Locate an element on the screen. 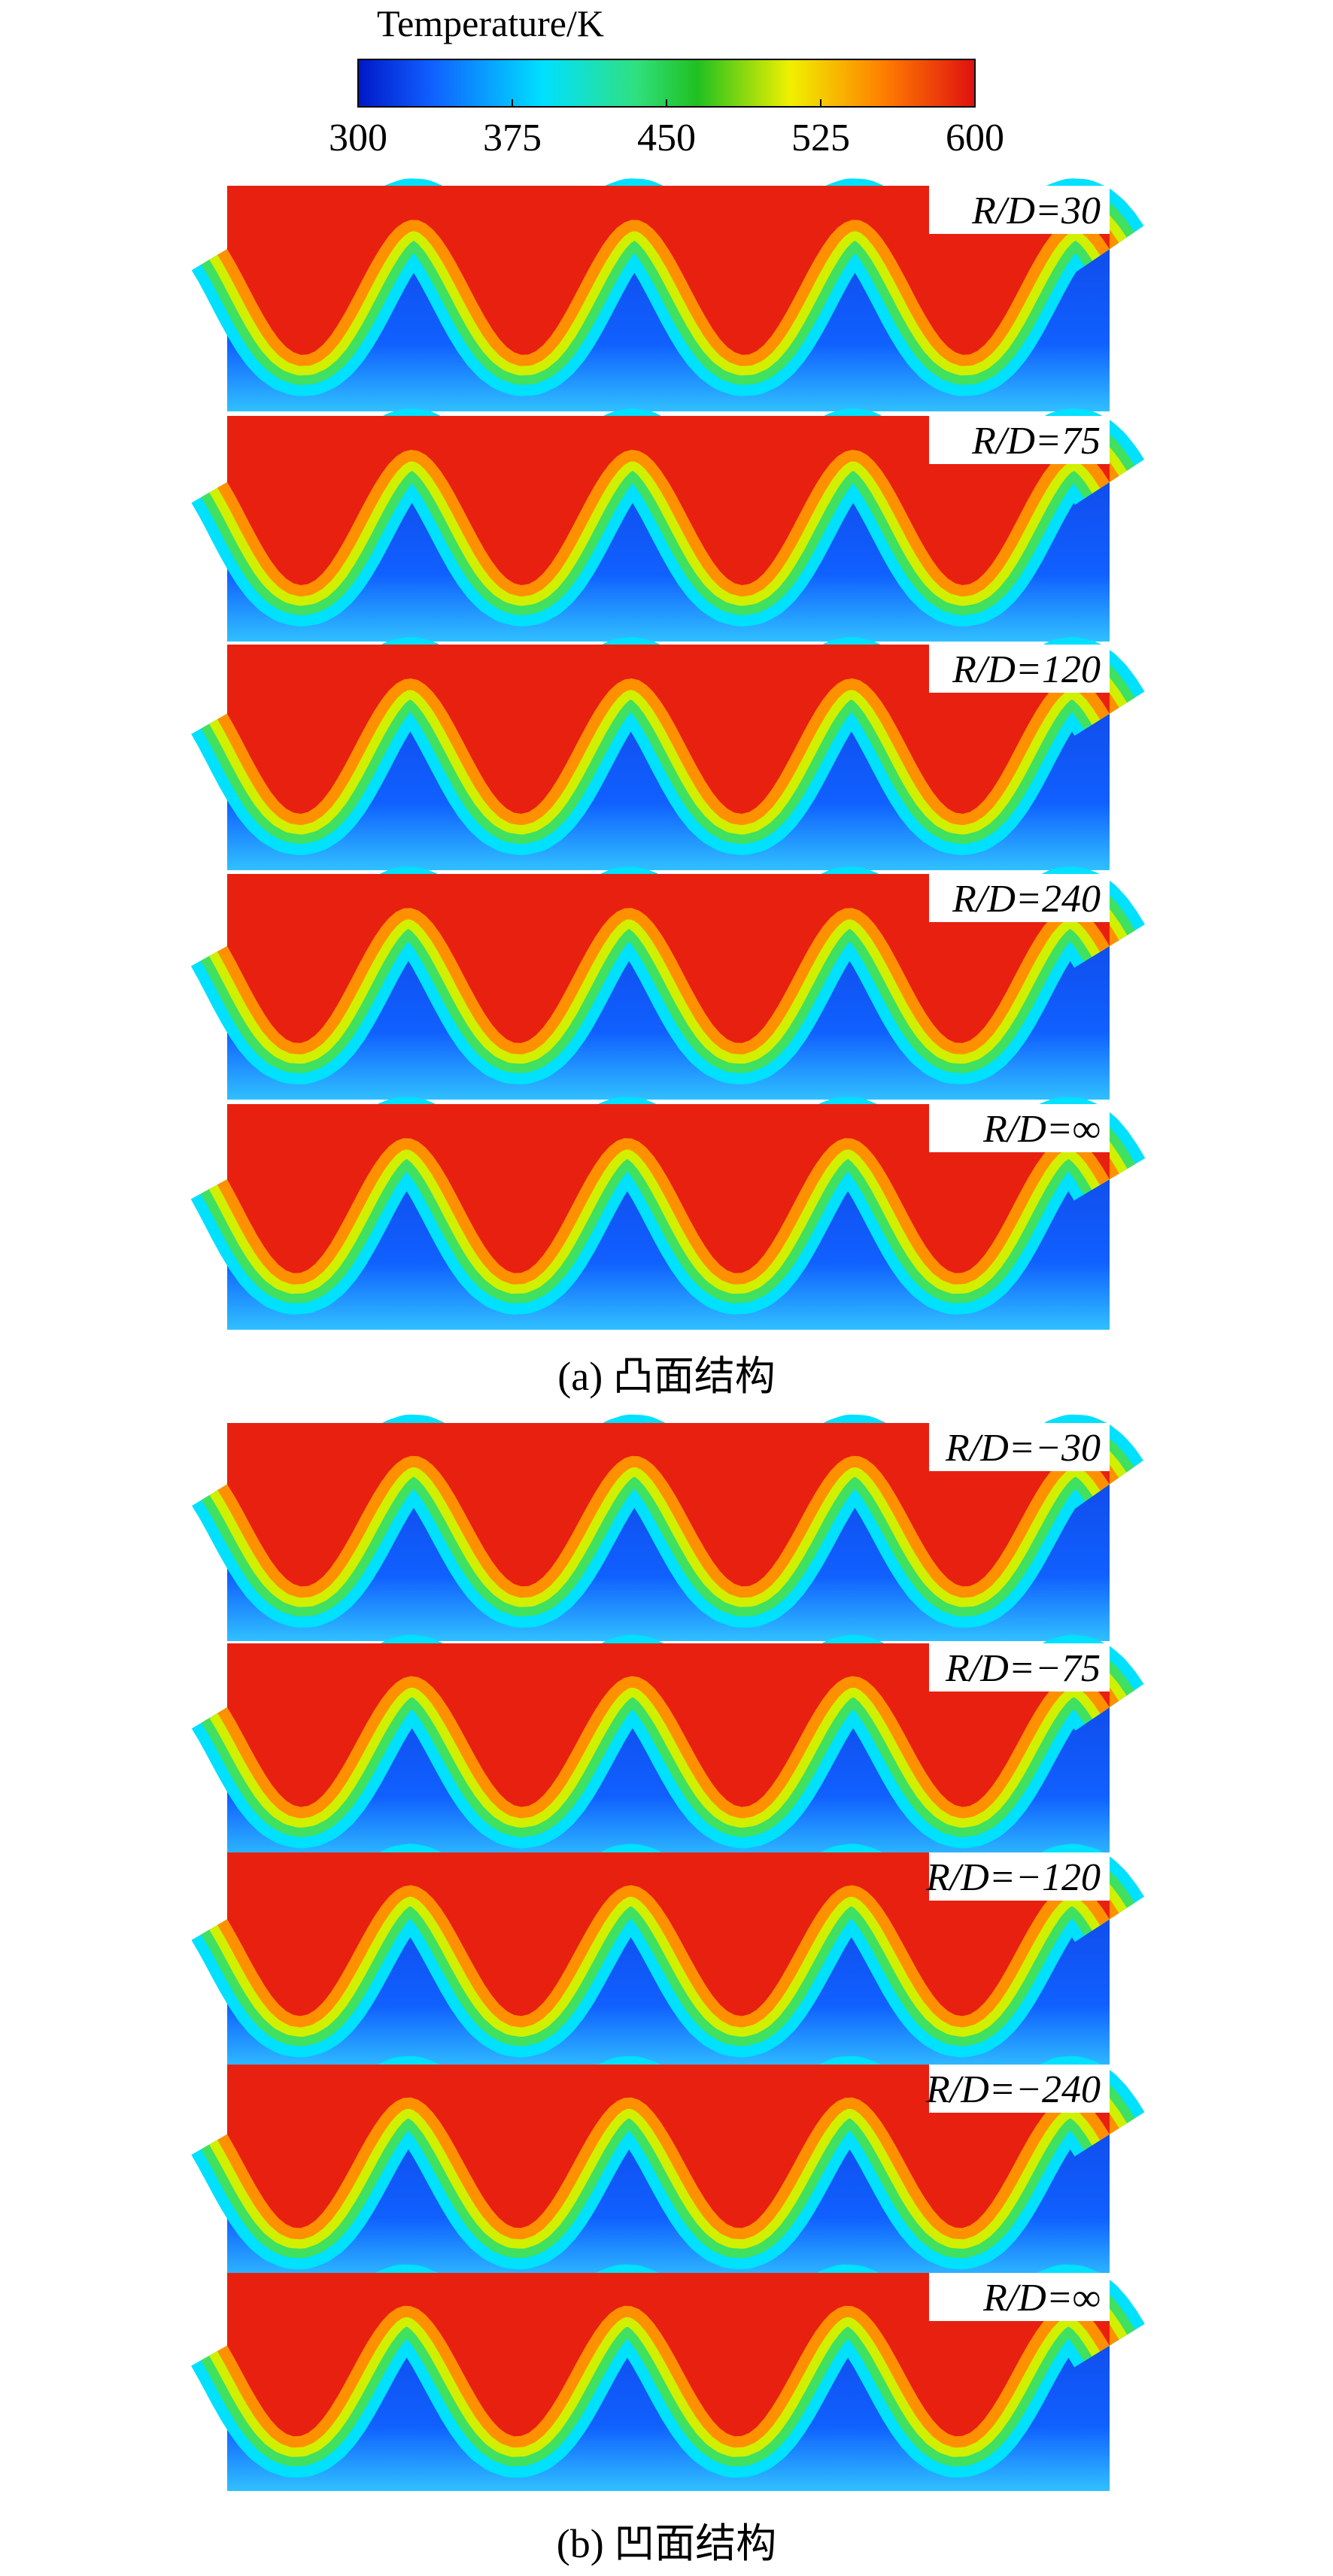 This screenshot has height=2576, width=1333. contour-panel: R/D=240 is located at coordinates (667, 983).